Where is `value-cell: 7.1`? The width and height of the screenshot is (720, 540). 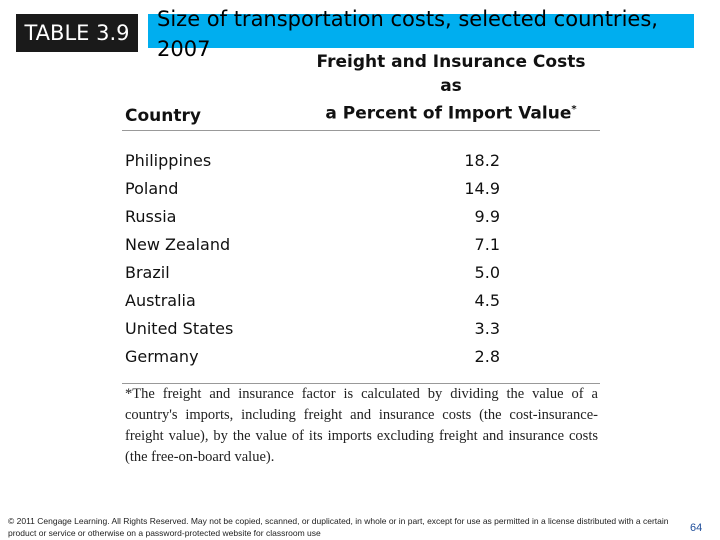 value-cell: 7.1 is located at coordinates (487, 244).